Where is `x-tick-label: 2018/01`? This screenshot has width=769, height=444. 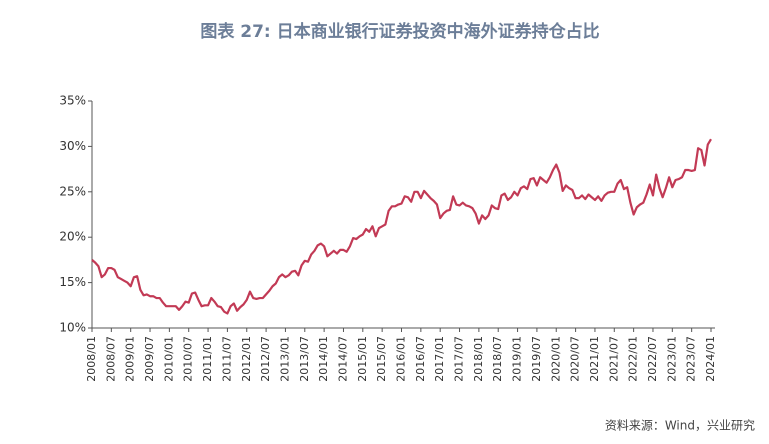
x-tick-label: 2018/01 is located at coordinates (478, 359).